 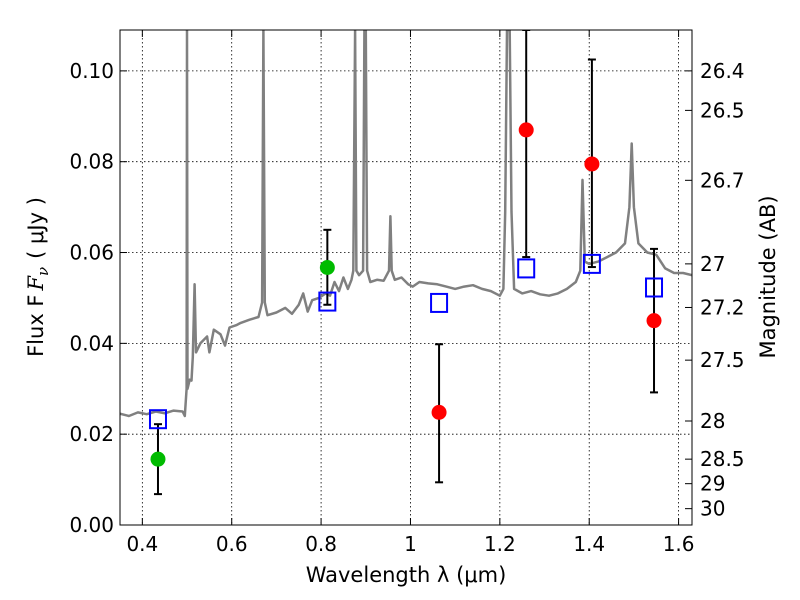 What do you see at coordinates (712, 484) in the screenshot?
I see `y2-tick-label: 29` at bounding box center [712, 484].